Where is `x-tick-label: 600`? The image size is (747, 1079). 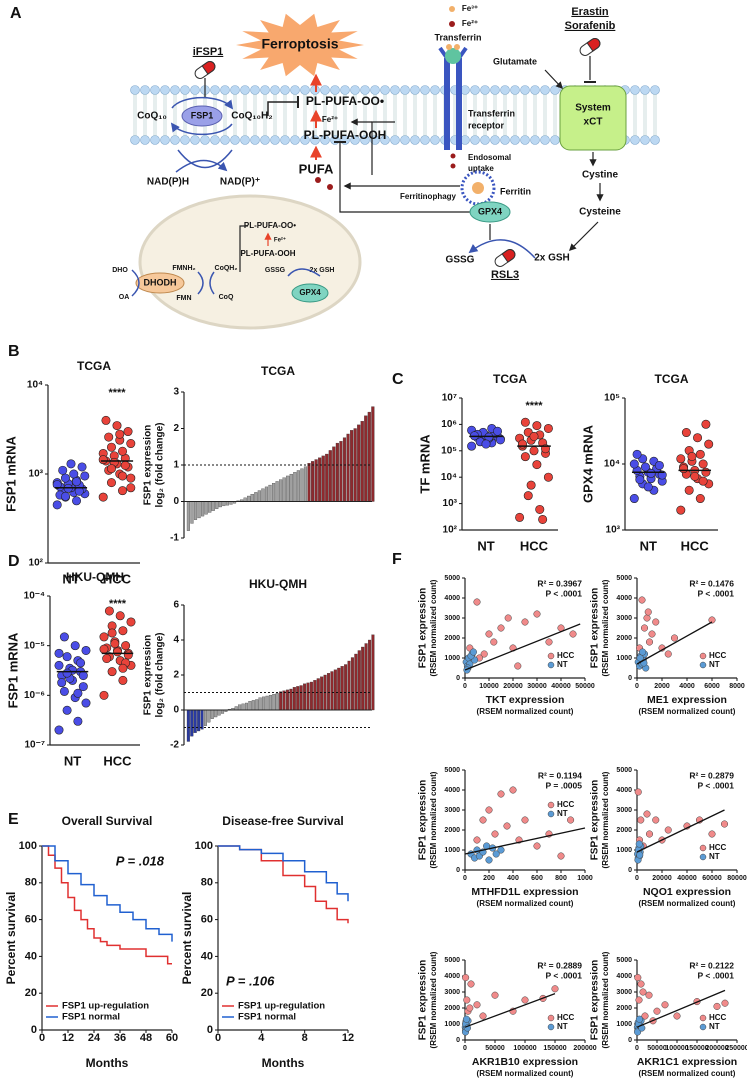 x-tick-label: 600 is located at coordinates (537, 878).